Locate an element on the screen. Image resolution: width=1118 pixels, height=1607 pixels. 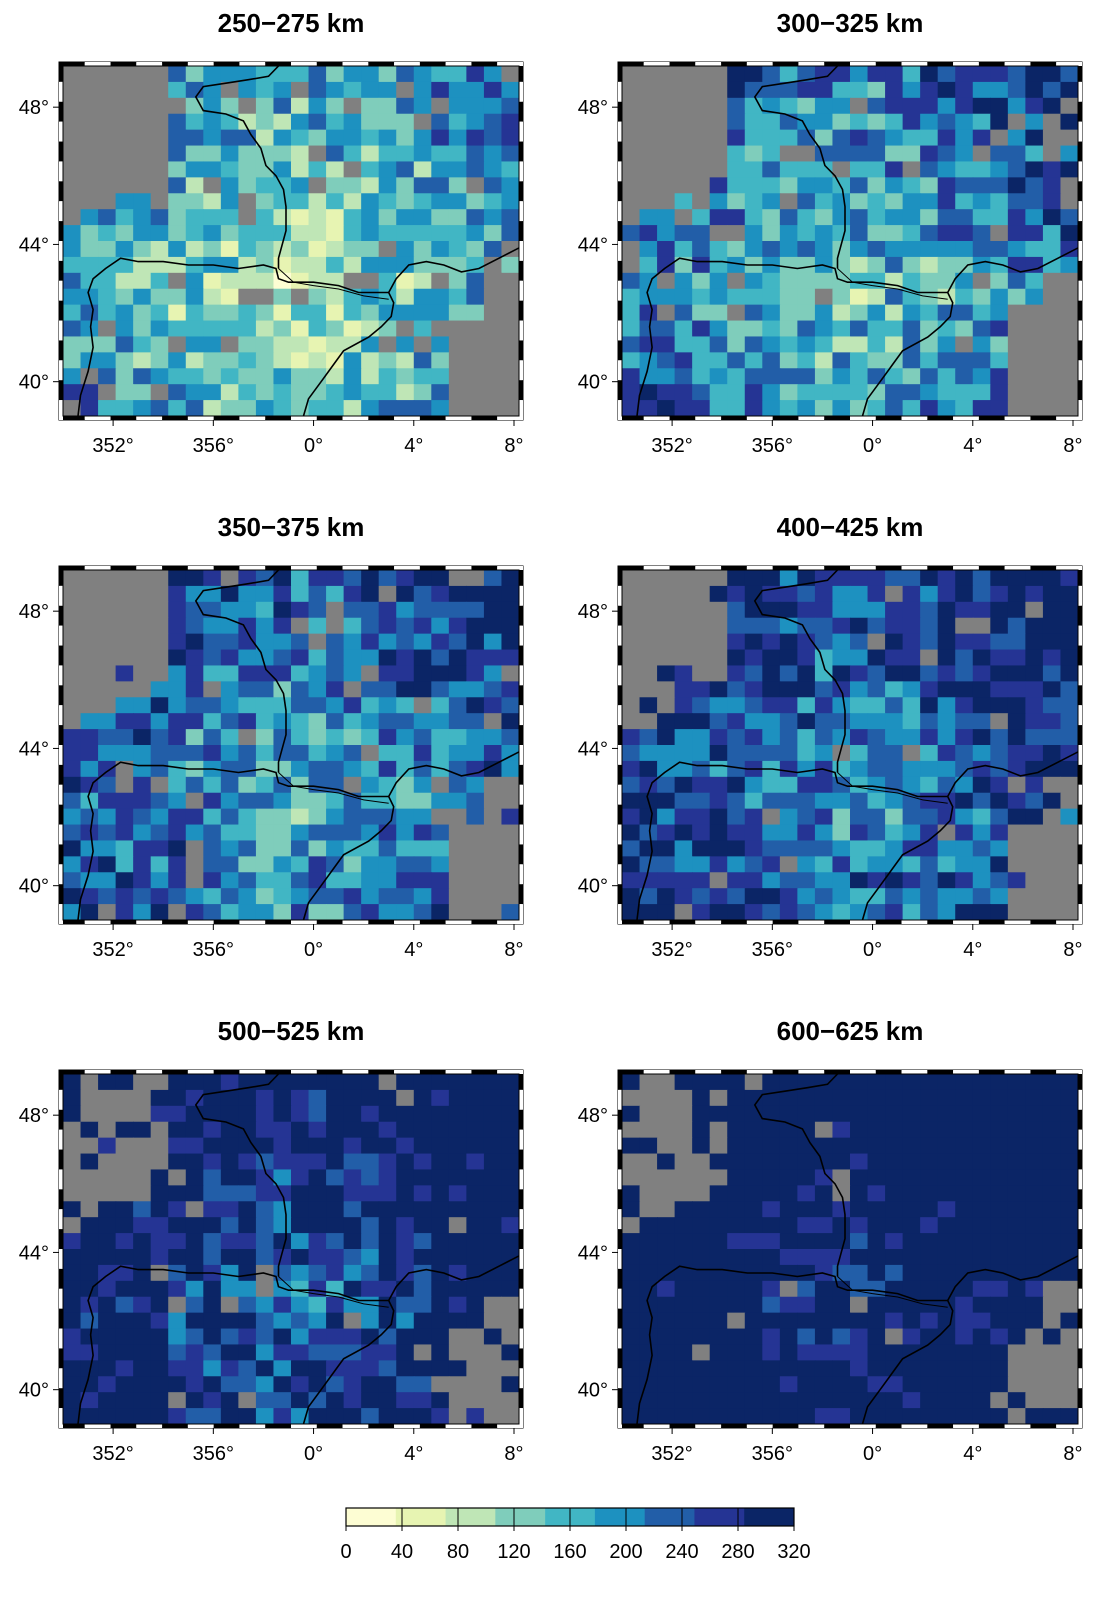
x-tick-label: 0° is located at coordinates (313, 950).